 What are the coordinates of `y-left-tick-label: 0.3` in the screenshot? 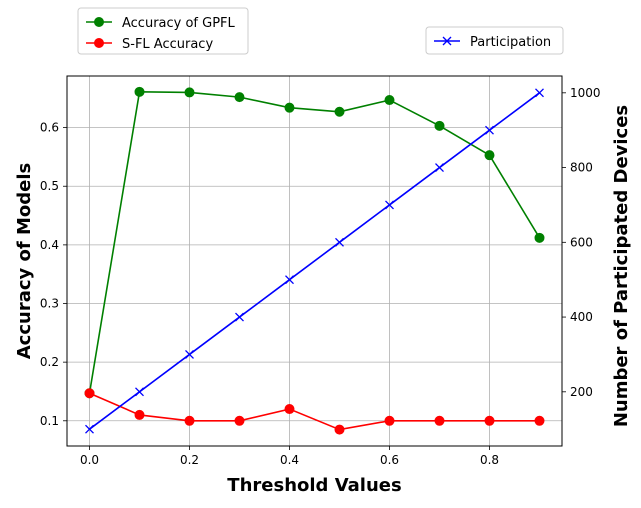 It's located at (49, 304).